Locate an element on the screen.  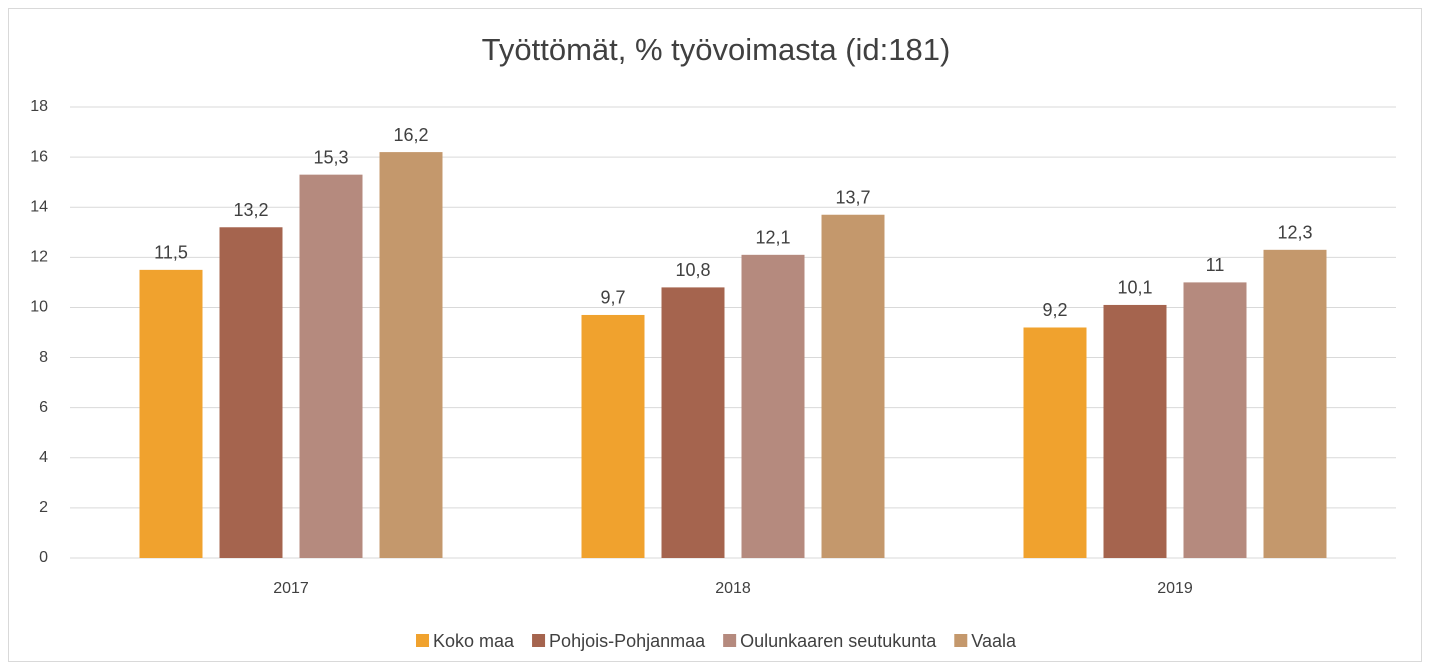
y-tick-label: 12 is located at coordinates (39, 257).